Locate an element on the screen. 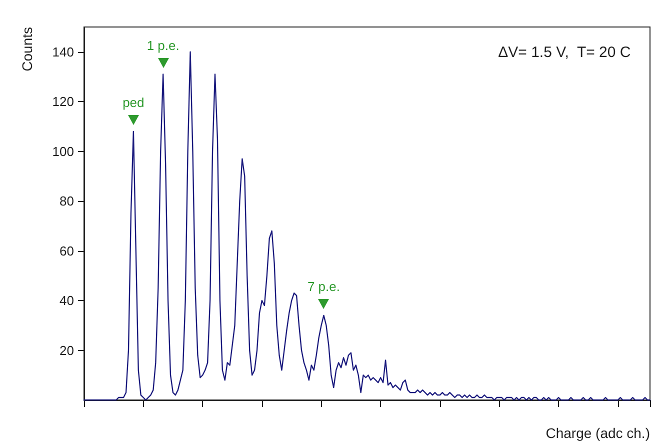 This screenshot has width=661, height=447. annotation: ΔV= 1.5 V, T= 20 C is located at coordinates (564, 52).